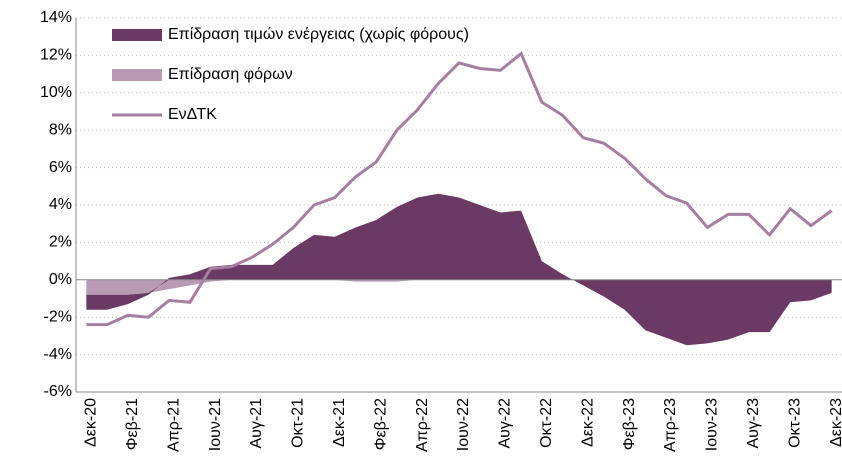 This screenshot has width=842, height=474. What do you see at coordinates (60, 204) in the screenshot?
I see `y-tick-label: 4%` at bounding box center [60, 204].